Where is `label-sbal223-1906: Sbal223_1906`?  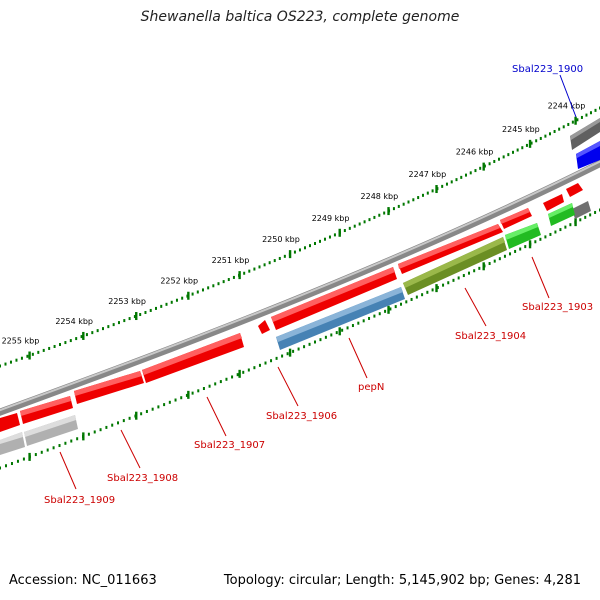
label-sbal223-1906: Sbal223_1906 is located at coordinates (301, 416).